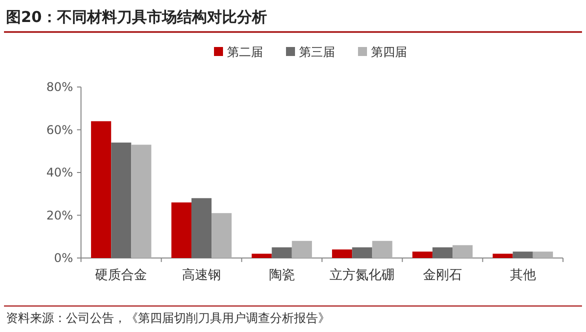  Describe the element at coordinates (168, 318) in the screenshot. I see `text: 资料来源：公司公告，《第四届切削刀具用户调查分析报告》` at that location.